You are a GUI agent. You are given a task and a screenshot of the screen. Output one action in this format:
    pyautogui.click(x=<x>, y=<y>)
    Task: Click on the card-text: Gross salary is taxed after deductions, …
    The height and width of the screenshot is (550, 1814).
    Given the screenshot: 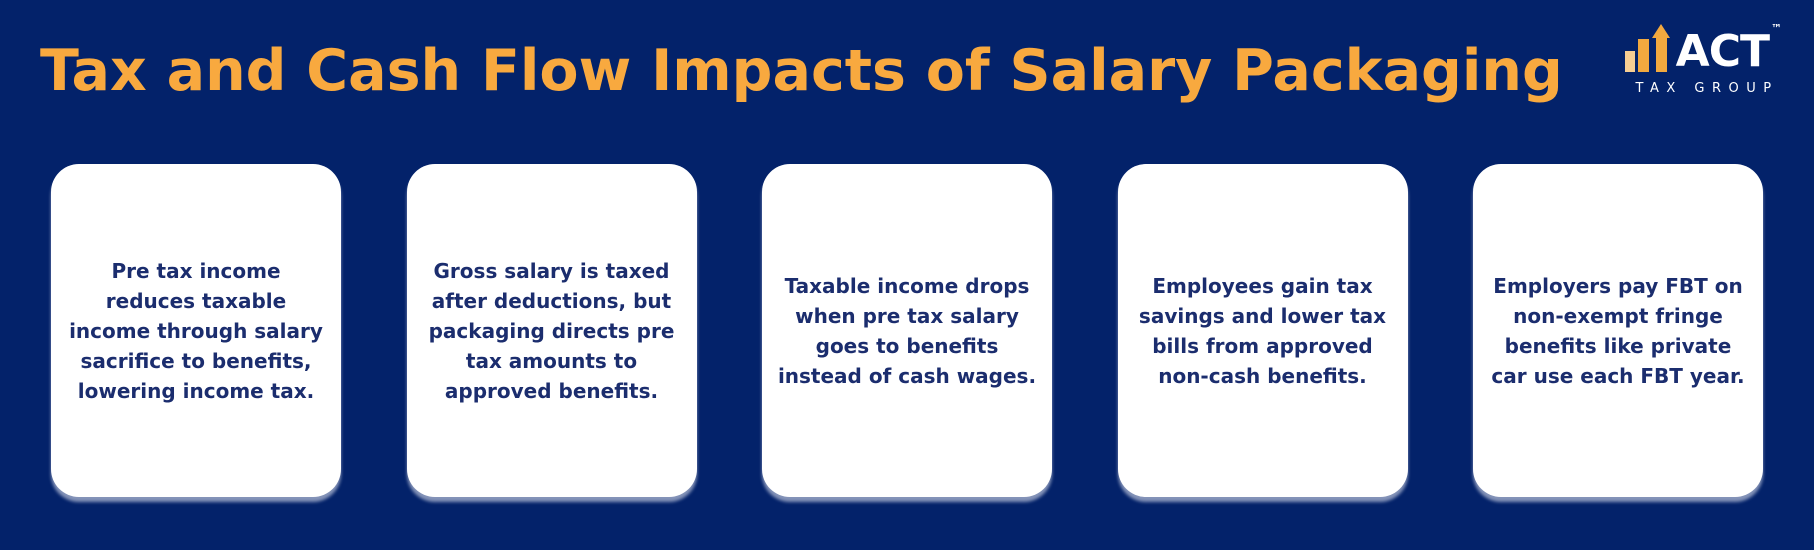 What is the action you would take?
    pyautogui.click(x=551, y=330)
    